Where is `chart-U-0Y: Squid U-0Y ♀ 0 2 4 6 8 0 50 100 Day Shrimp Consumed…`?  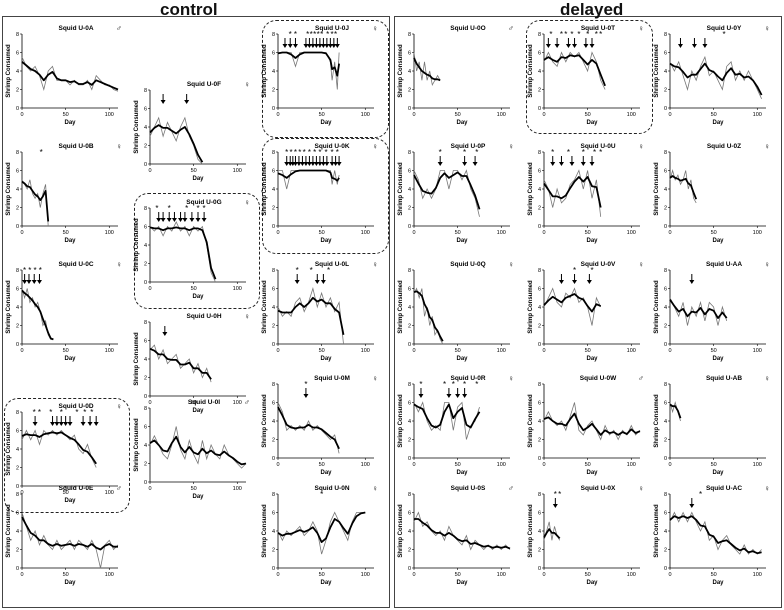
chart-U-0Y: Squid U-0Y ♀ 0 2 4 6 8 0 50 100 Day Shrimp Consumed… is located at coordinates (712, 75).